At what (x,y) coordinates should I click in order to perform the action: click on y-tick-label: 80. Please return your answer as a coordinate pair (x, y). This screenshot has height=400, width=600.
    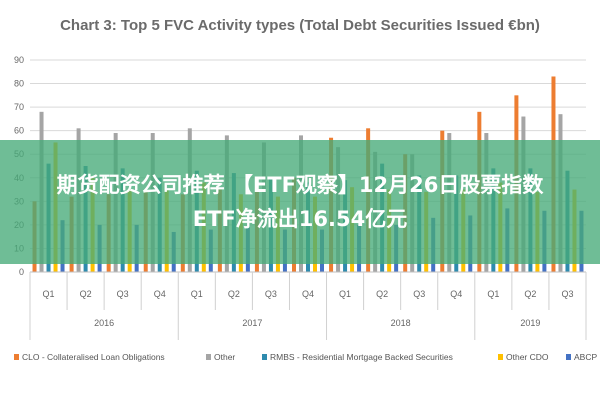
    Looking at the image, I should click on (19, 84).